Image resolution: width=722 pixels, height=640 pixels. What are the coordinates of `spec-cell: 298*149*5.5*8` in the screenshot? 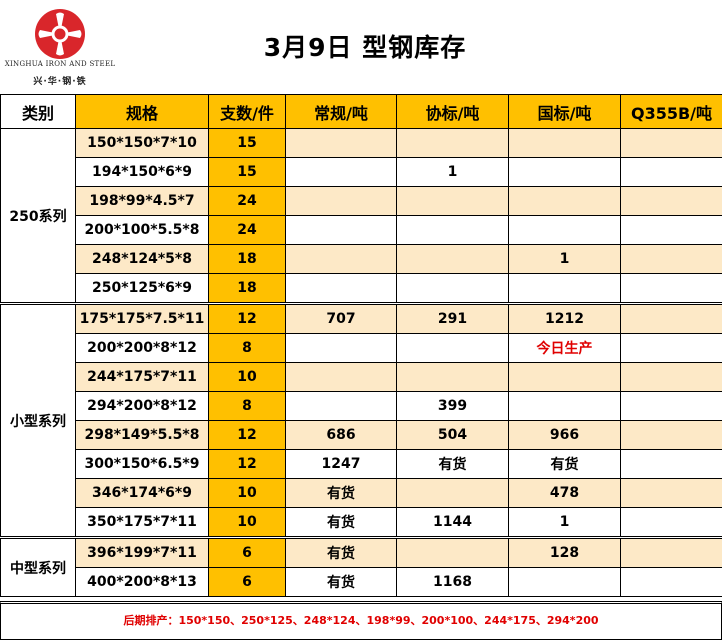 It's located at (142, 435).